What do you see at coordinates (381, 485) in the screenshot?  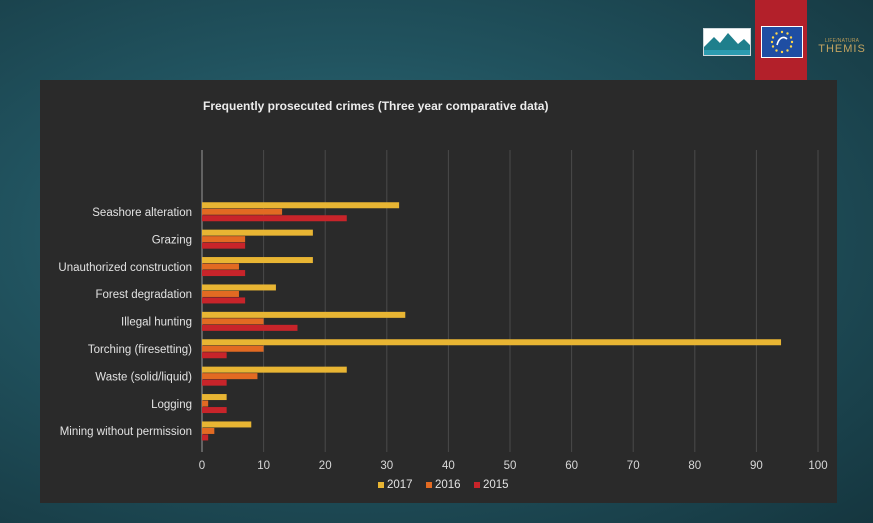 I see `legend-swatch-2017` at bounding box center [381, 485].